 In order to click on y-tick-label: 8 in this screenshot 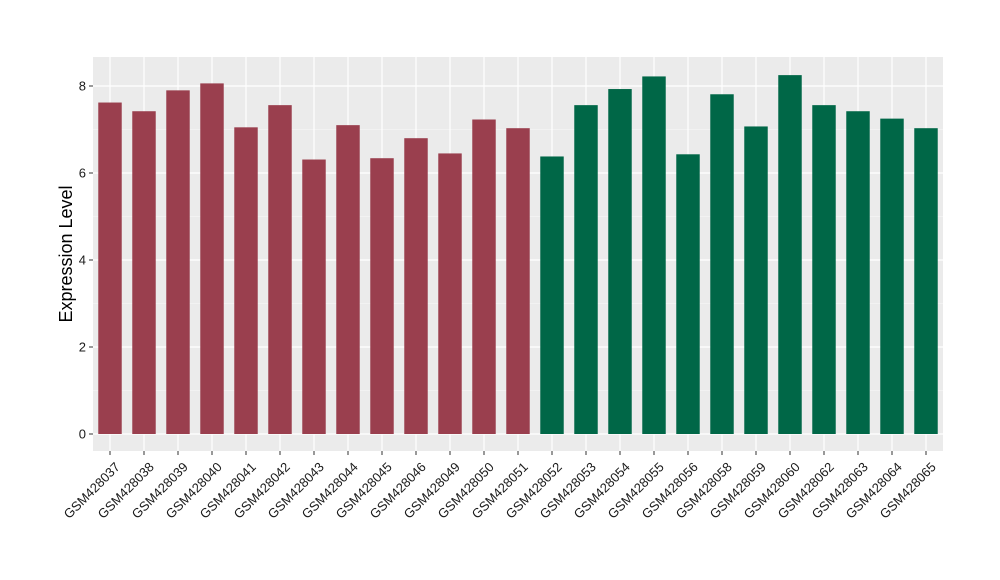, I will do `click(82, 86)`.